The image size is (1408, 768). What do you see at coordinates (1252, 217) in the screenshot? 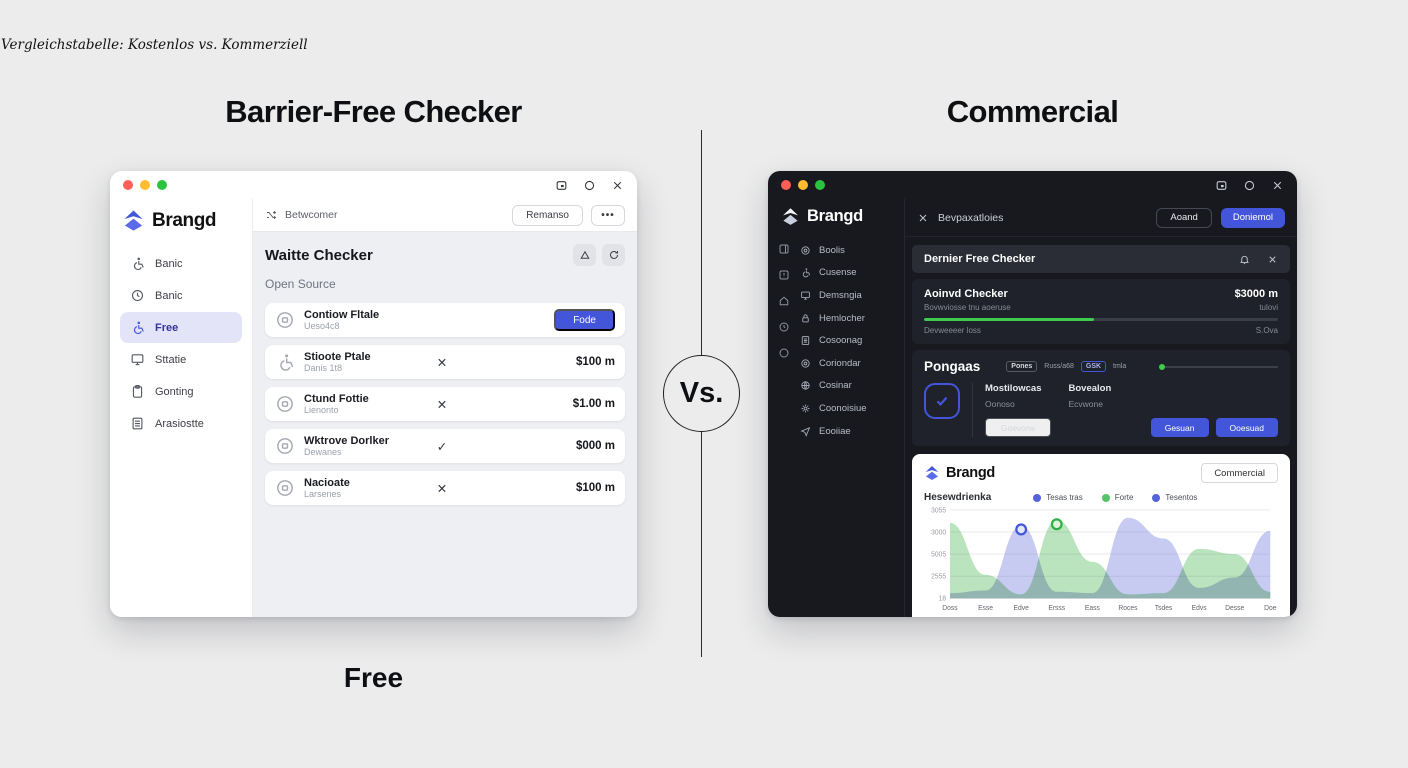
I see `primary-button: Doniemol` at bounding box center [1252, 217].